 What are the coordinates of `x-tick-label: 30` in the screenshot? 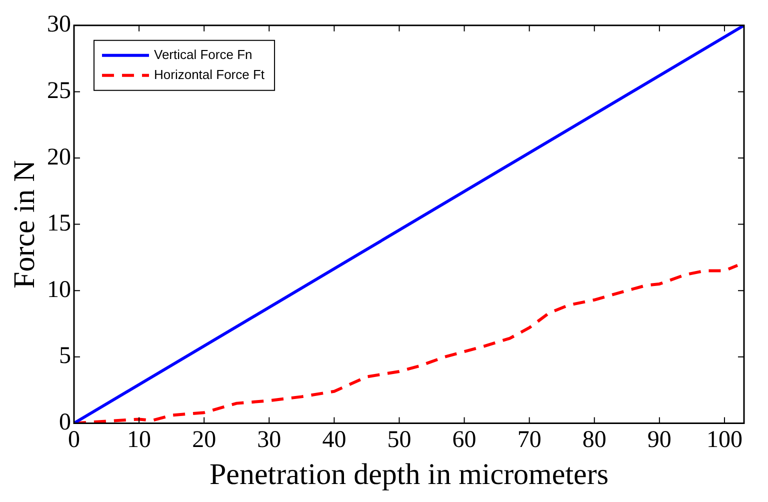 It's located at (269, 439).